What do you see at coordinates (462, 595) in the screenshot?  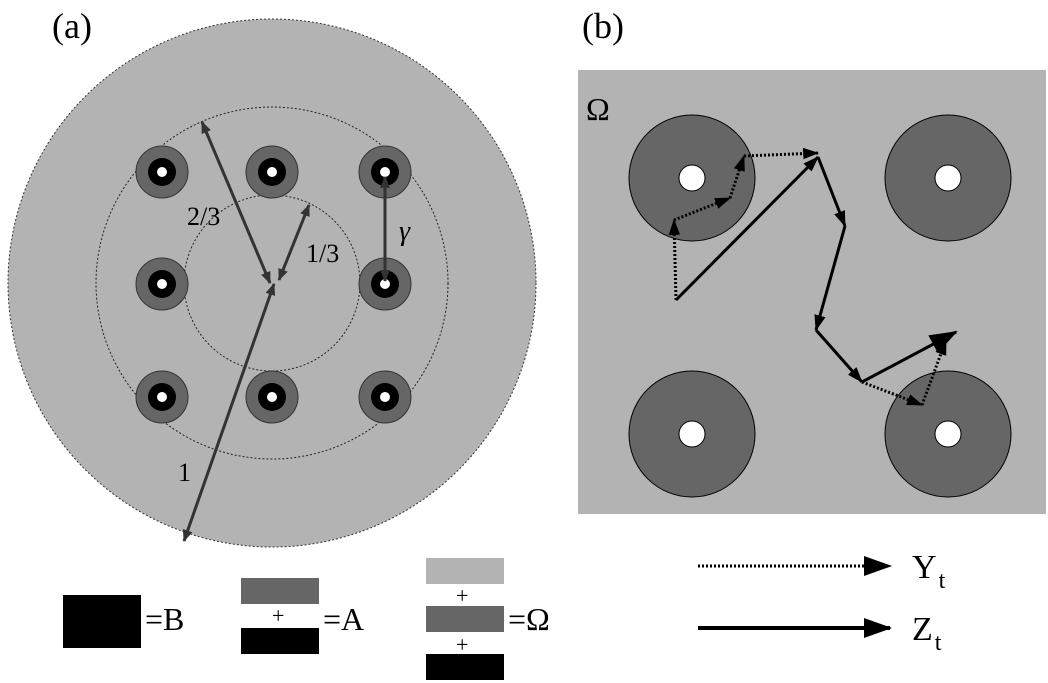 I see `legend-omega-plus-1: +` at bounding box center [462, 595].